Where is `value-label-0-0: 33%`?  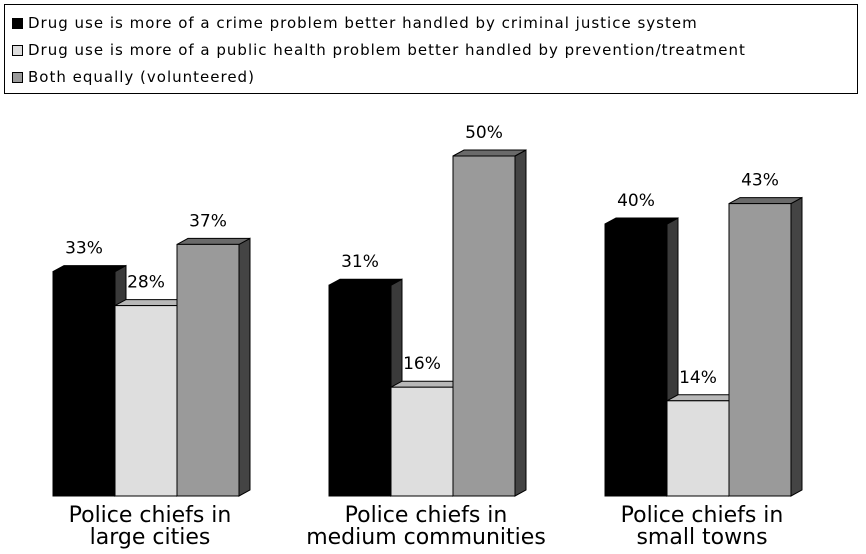
value-label-0-0: 33% is located at coordinates (84, 249).